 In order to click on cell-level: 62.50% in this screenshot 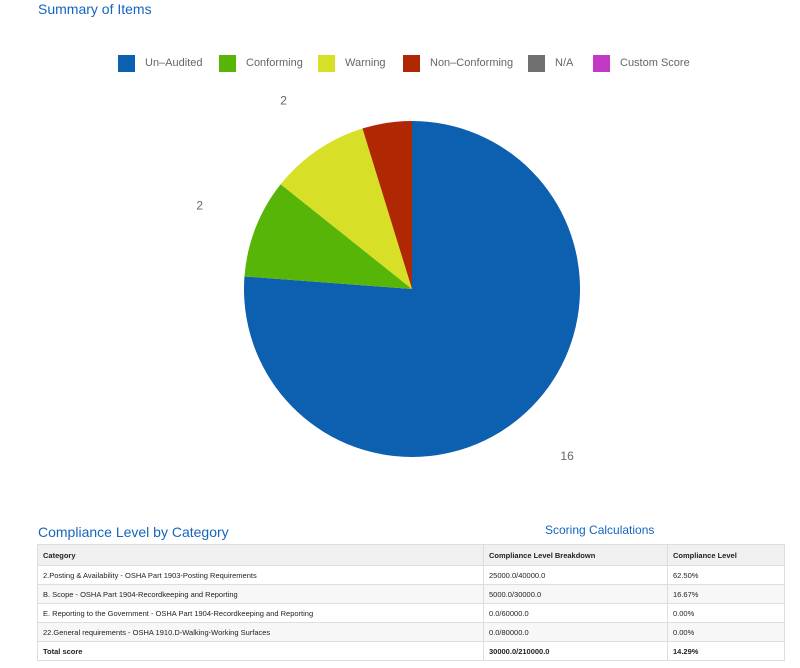, I will do `click(726, 575)`.